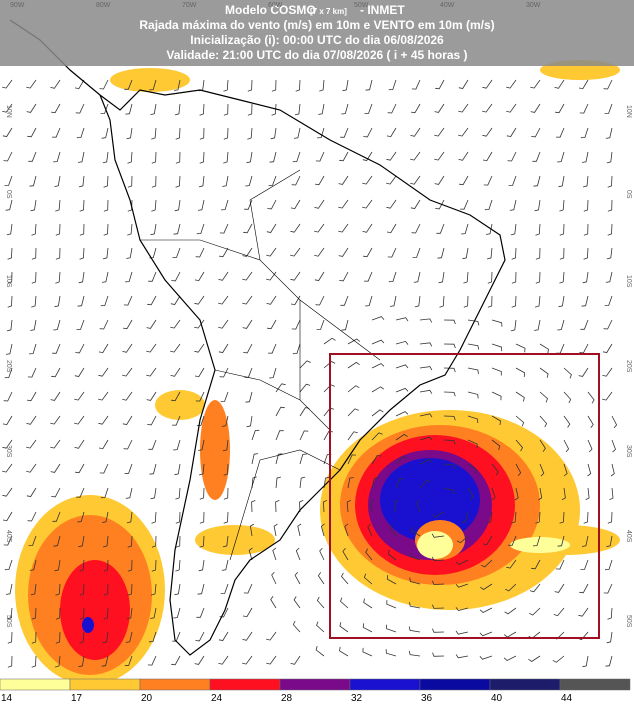 This screenshot has height=708, width=634. Describe the element at coordinates (447, 5) in the screenshot. I see `longitude-label: 40W` at that location.